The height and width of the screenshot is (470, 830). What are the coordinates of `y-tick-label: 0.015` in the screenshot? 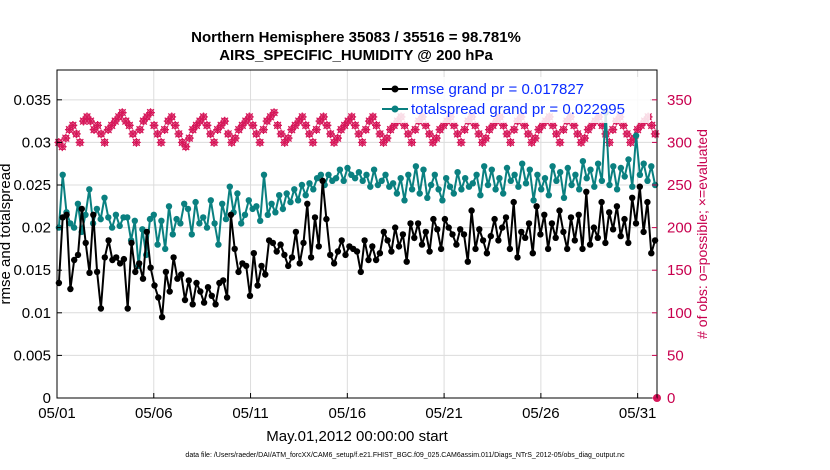 It's located at (32, 270).